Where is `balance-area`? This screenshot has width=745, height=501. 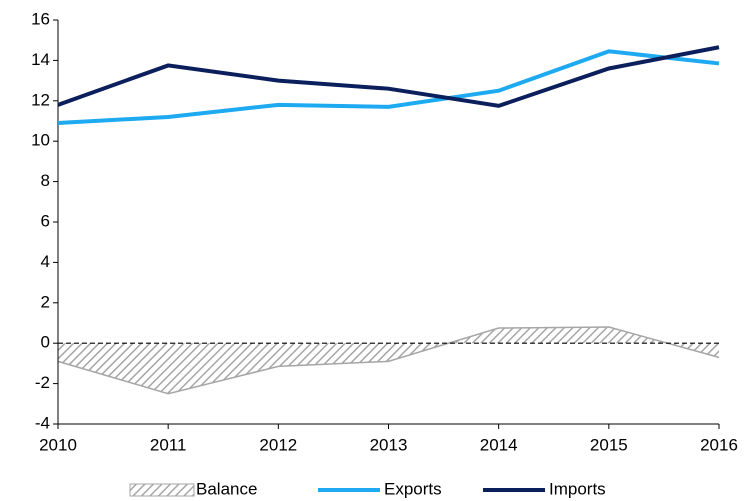 balance-area is located at coordinates (388, 360).